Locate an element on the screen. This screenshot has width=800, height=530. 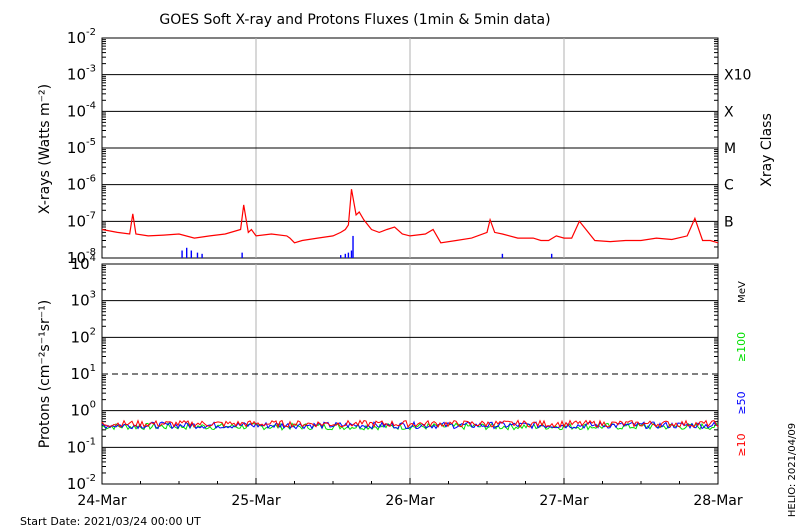
proton-y-axis-label: Protons (cm⁻²s⁻¹sr⁻¹) is located at coordinates (45, 374).